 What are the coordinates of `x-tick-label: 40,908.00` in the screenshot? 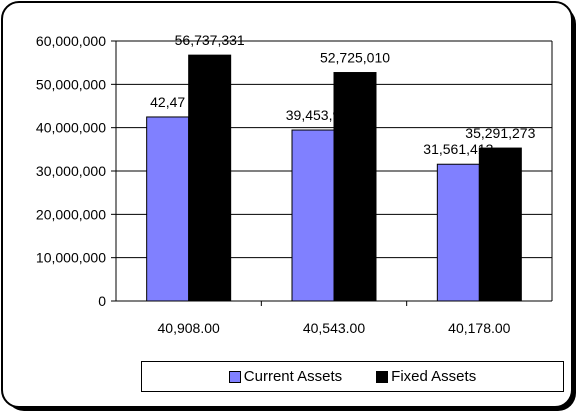 It's located at (189, 328).